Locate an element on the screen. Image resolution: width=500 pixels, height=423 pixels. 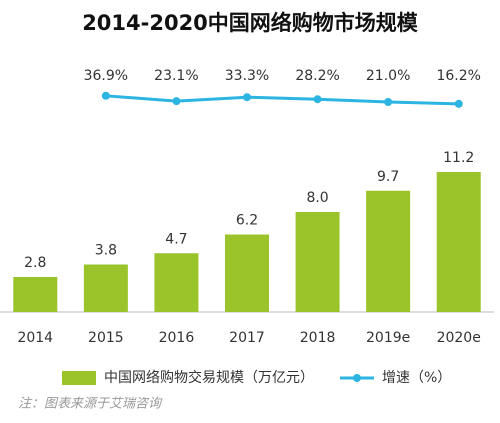
chart-title: 2014-2020中国网络购物市场规模 is located at coordinates (250, 23).